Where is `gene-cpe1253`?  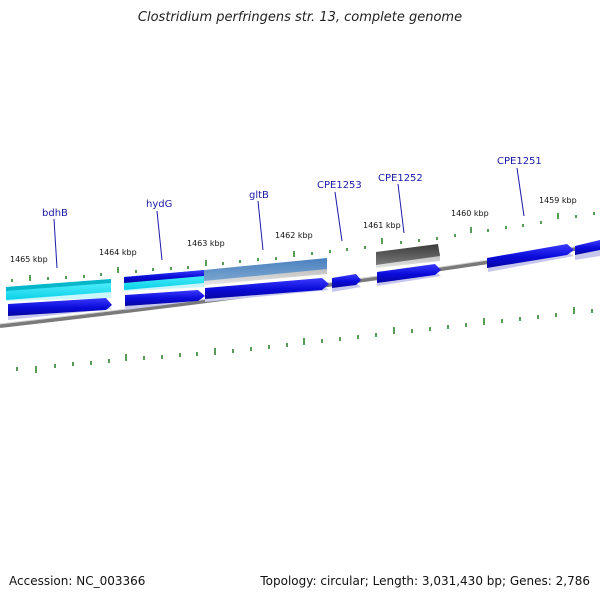
gene-cpe1253 is located at coordinates (346, 281).